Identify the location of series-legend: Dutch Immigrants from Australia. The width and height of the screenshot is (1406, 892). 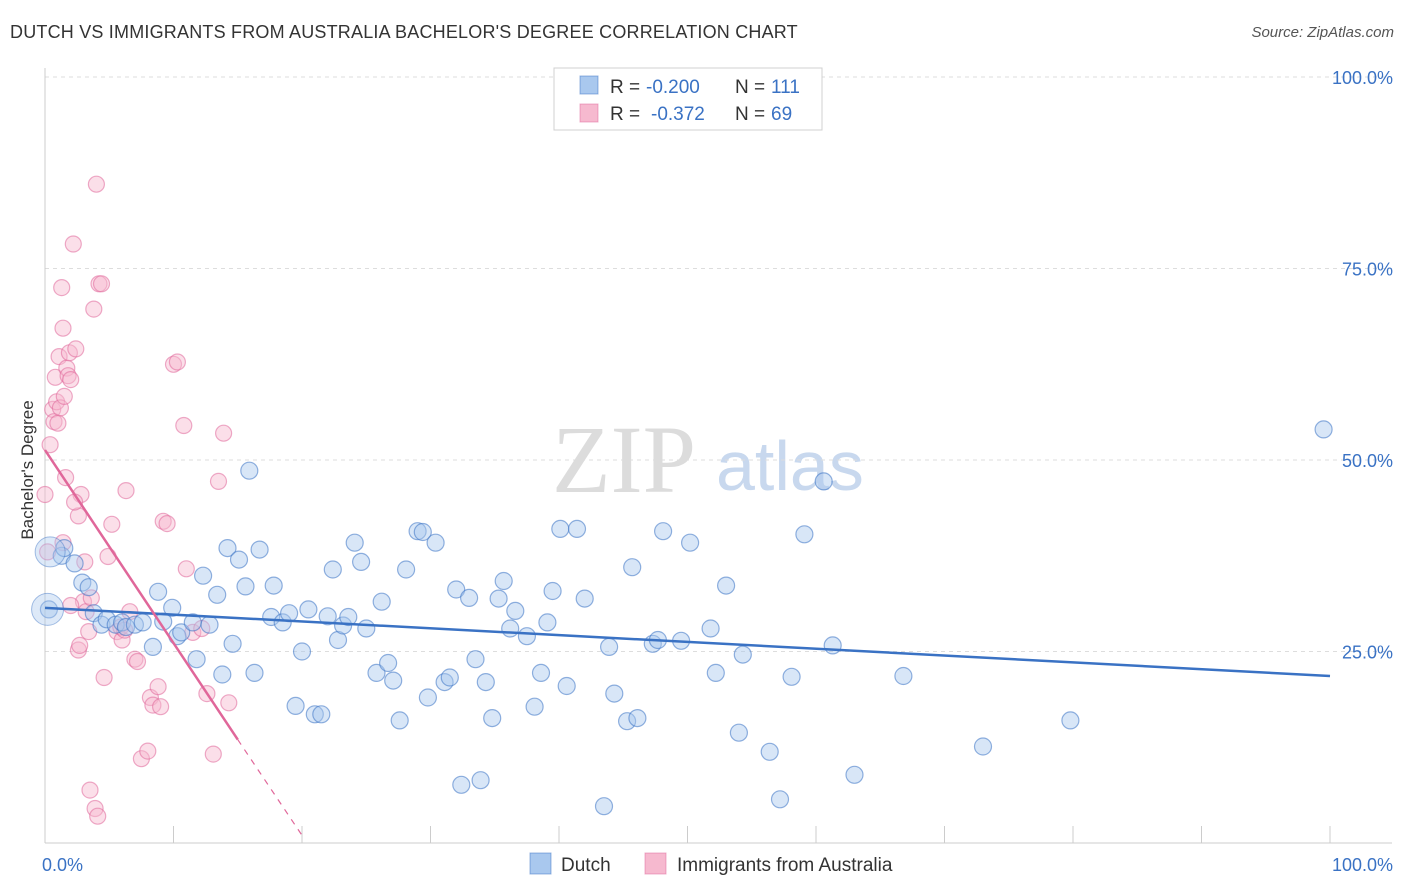
(711, 864).